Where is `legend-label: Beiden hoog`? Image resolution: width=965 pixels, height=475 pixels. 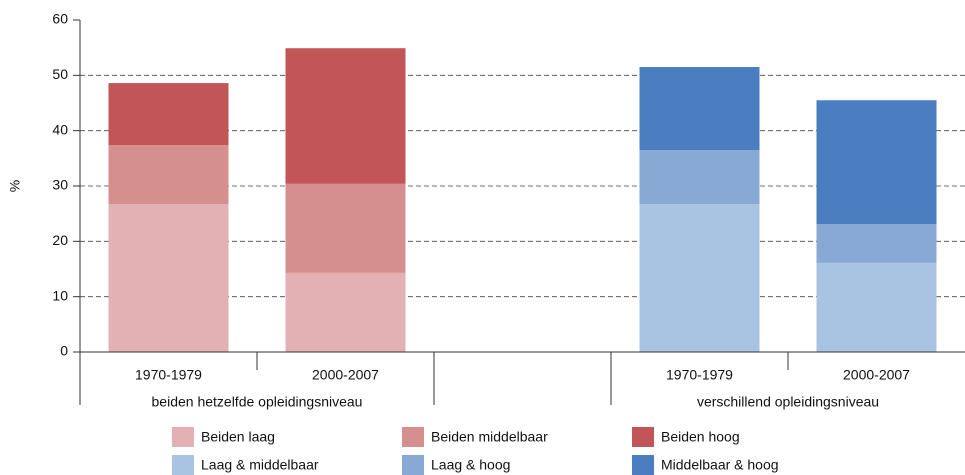
legend-label: Beiden hoog is located at coordinates (700, 437).